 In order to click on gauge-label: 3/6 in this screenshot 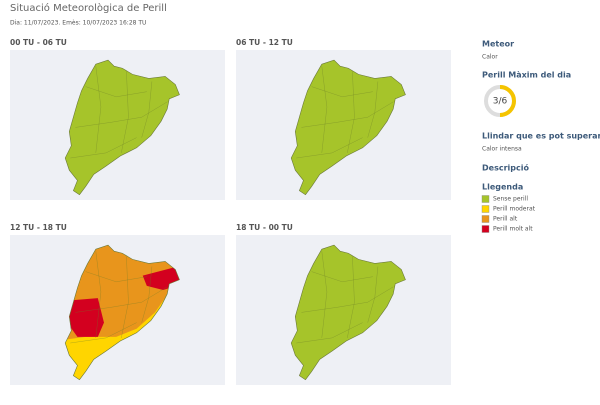, I will do `click(500, 102)`.